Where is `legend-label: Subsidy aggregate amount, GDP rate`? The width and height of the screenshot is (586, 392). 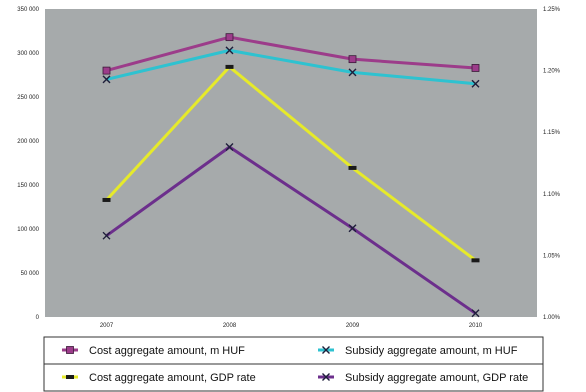
legend-label: Subsidy aggregate amount, GDP rate is located at coordinates (436, 378).